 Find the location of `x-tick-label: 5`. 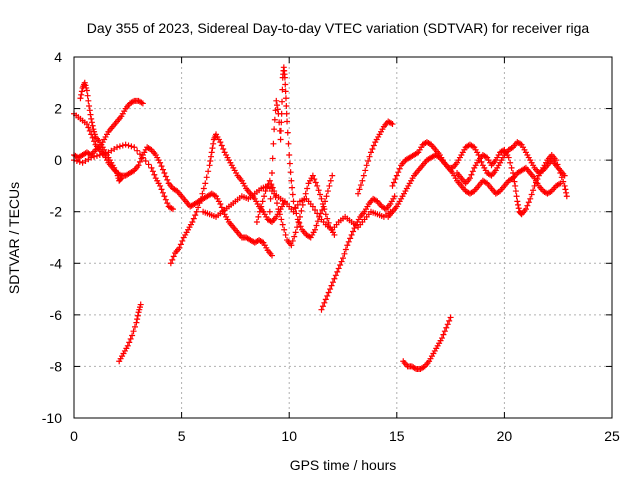

x-tick-label: 5 is located at coordinates (182, 436).